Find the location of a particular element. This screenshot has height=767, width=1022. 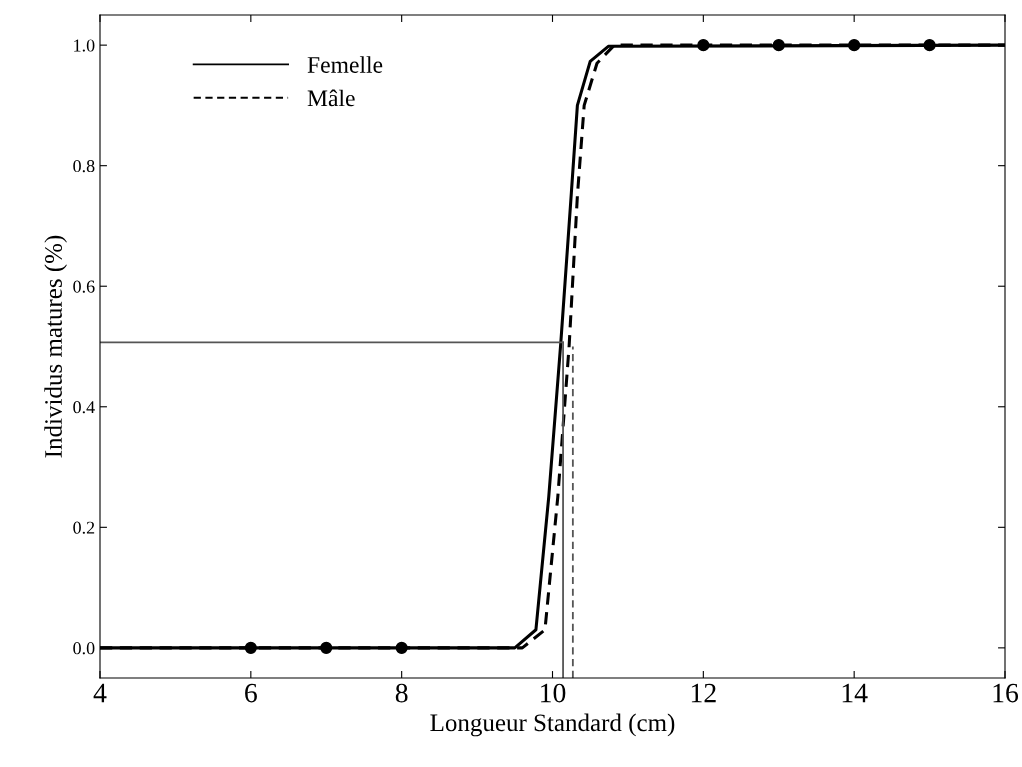

y-tick-label: 0.6 is located at coordinates (84, 286).